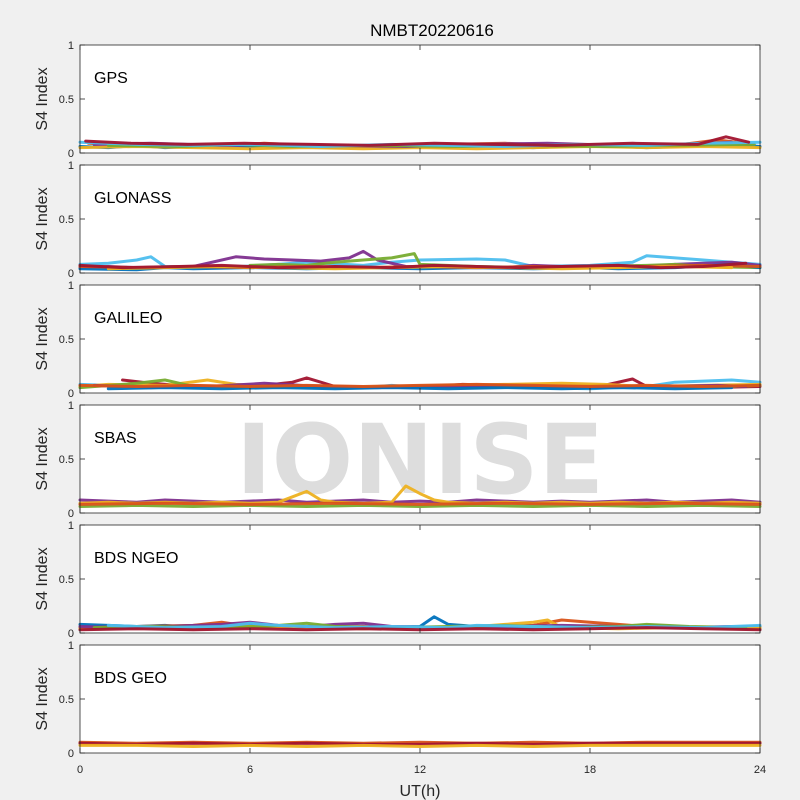  Describe the element at coordinates (111, 78) in the screenshot. I see `panel-label: GPS` at that location.